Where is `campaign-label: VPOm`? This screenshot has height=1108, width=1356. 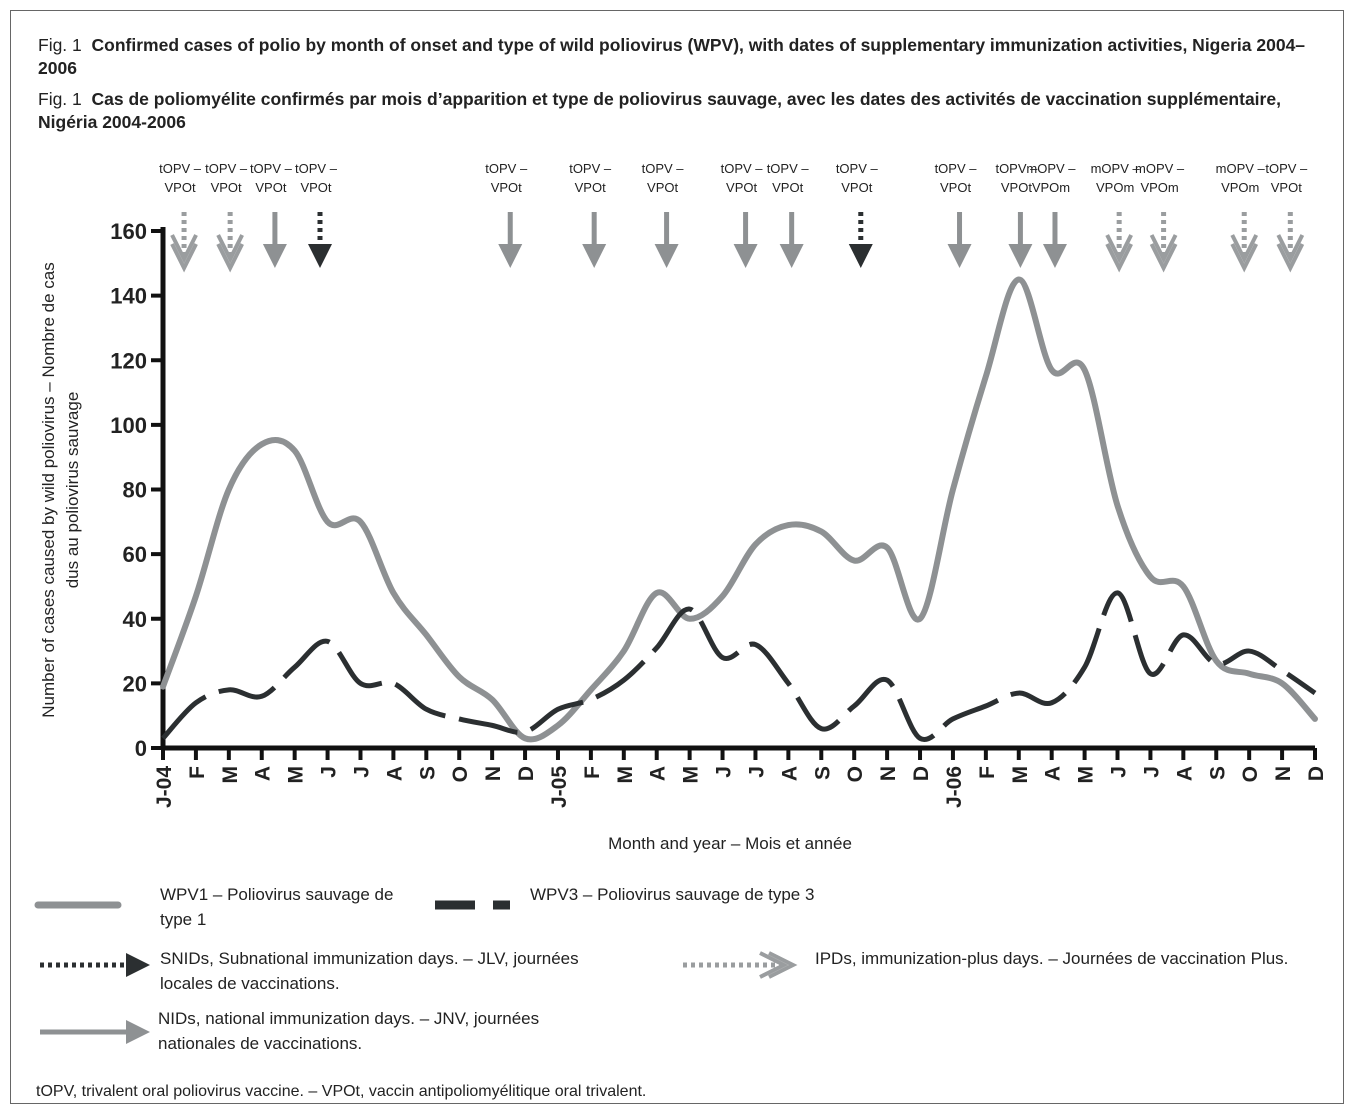 campaign-label: VPOm is located at coordinates (1115, 187).